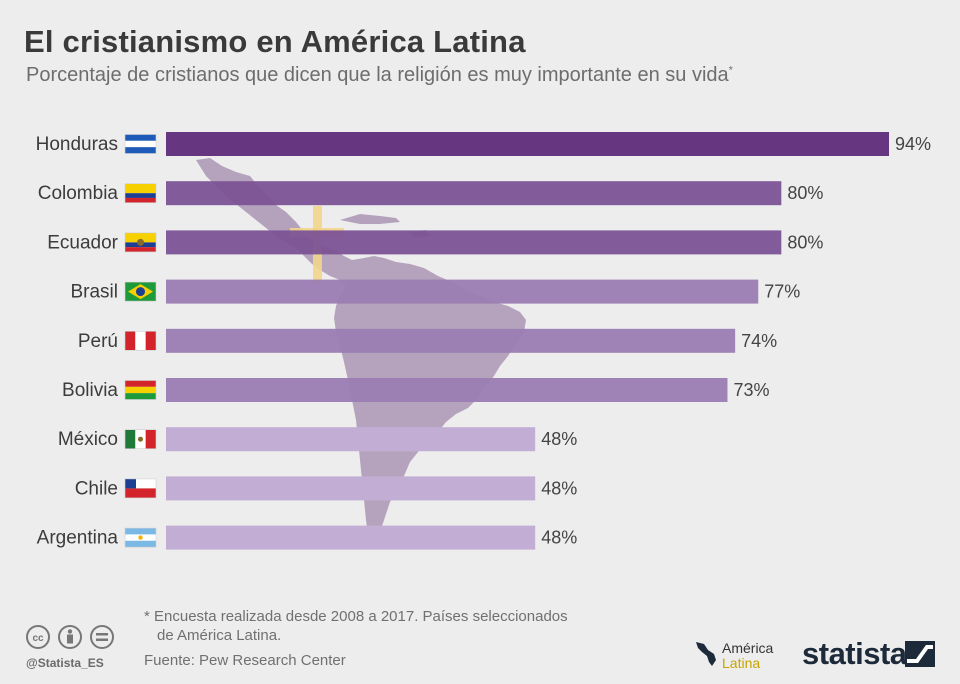 Image resolution: width=960 pixels, height=684 pixels. What do you see at coordinates (140, 193) in the screenshot?
I see `colombia-flag-icon` at bounding box center [140, 193].